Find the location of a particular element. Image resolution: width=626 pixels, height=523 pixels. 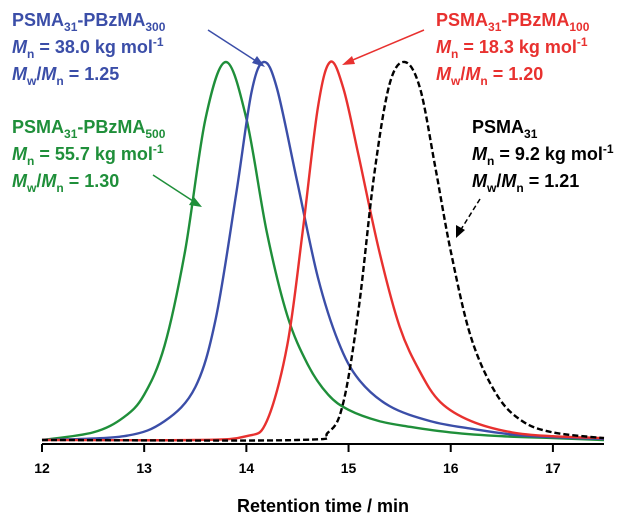

annotation-pbzma100-title: PSMA31-PBzMA100 is located at coordinates (513, 22).